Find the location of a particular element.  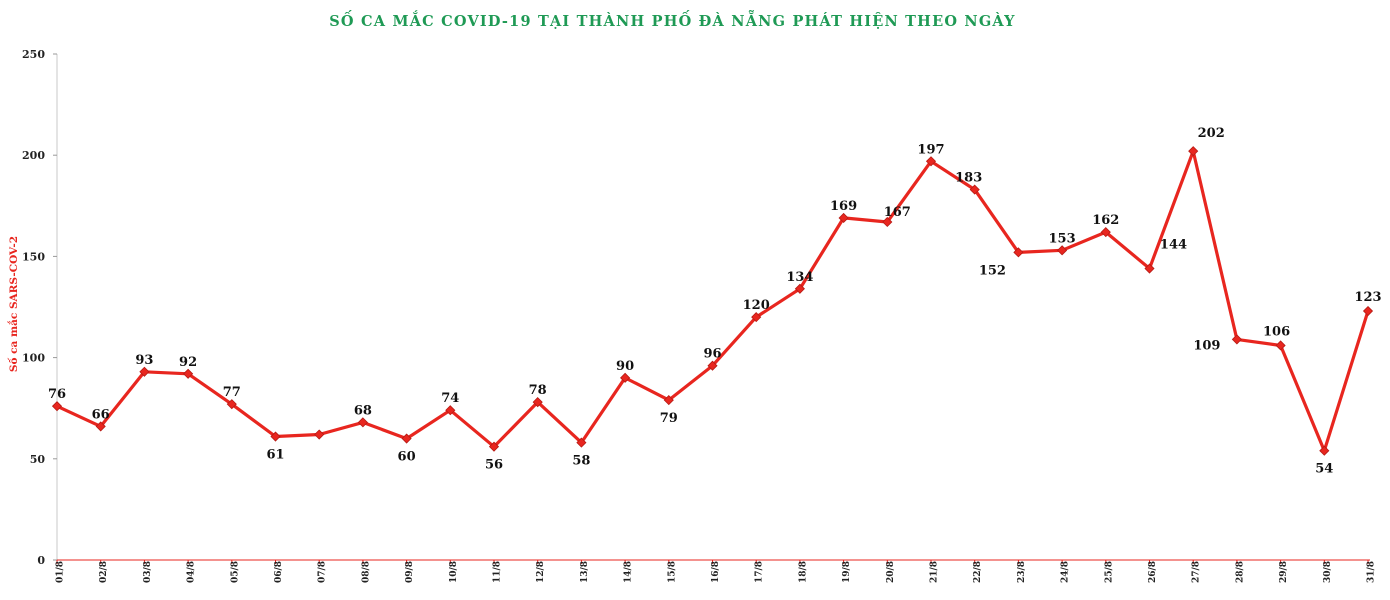

x-tick-label: 23/8 is located at coordinates (1022, 572).